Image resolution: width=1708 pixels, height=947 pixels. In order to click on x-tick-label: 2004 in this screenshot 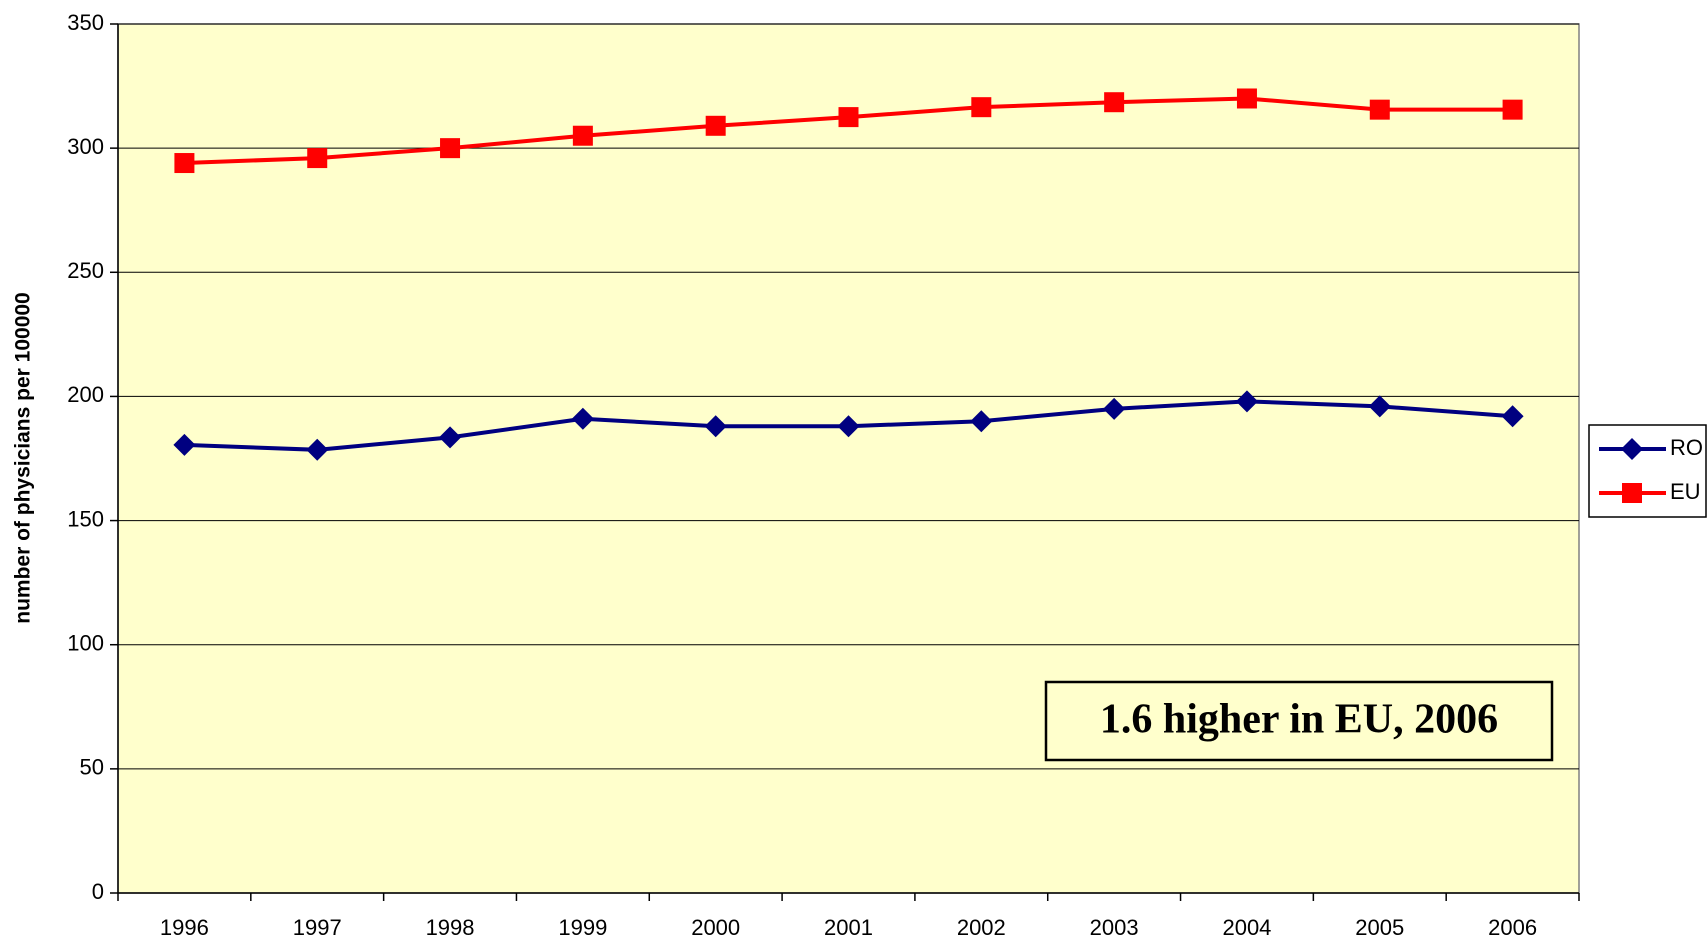, I will do `click(1246, 927)`.